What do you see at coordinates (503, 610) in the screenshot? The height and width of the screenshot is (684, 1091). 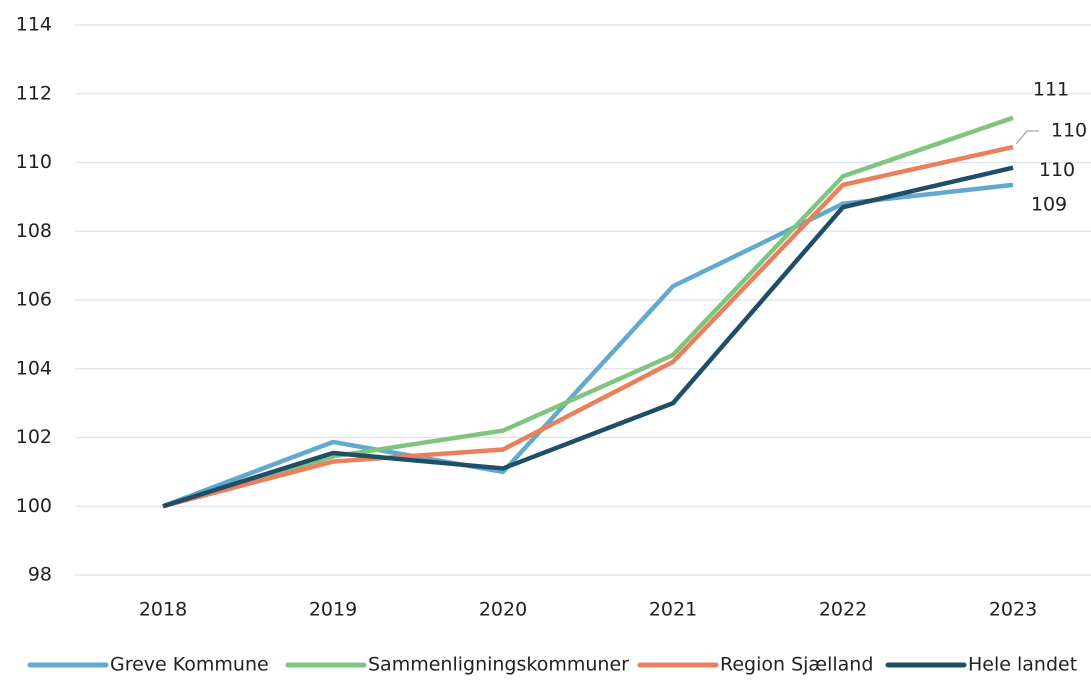 I see `x-tick-label: 2020` at bounding box center [503, 610].